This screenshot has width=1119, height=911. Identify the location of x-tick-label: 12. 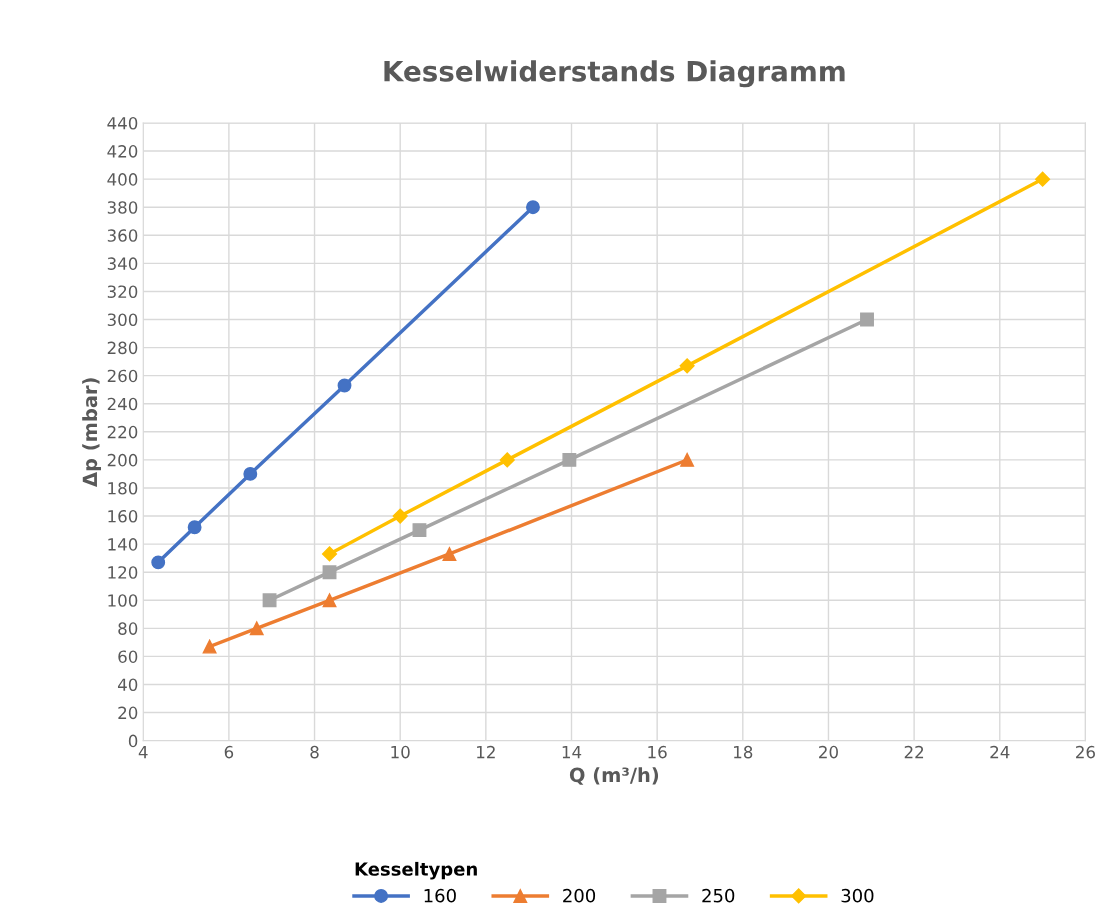
(486, 752).